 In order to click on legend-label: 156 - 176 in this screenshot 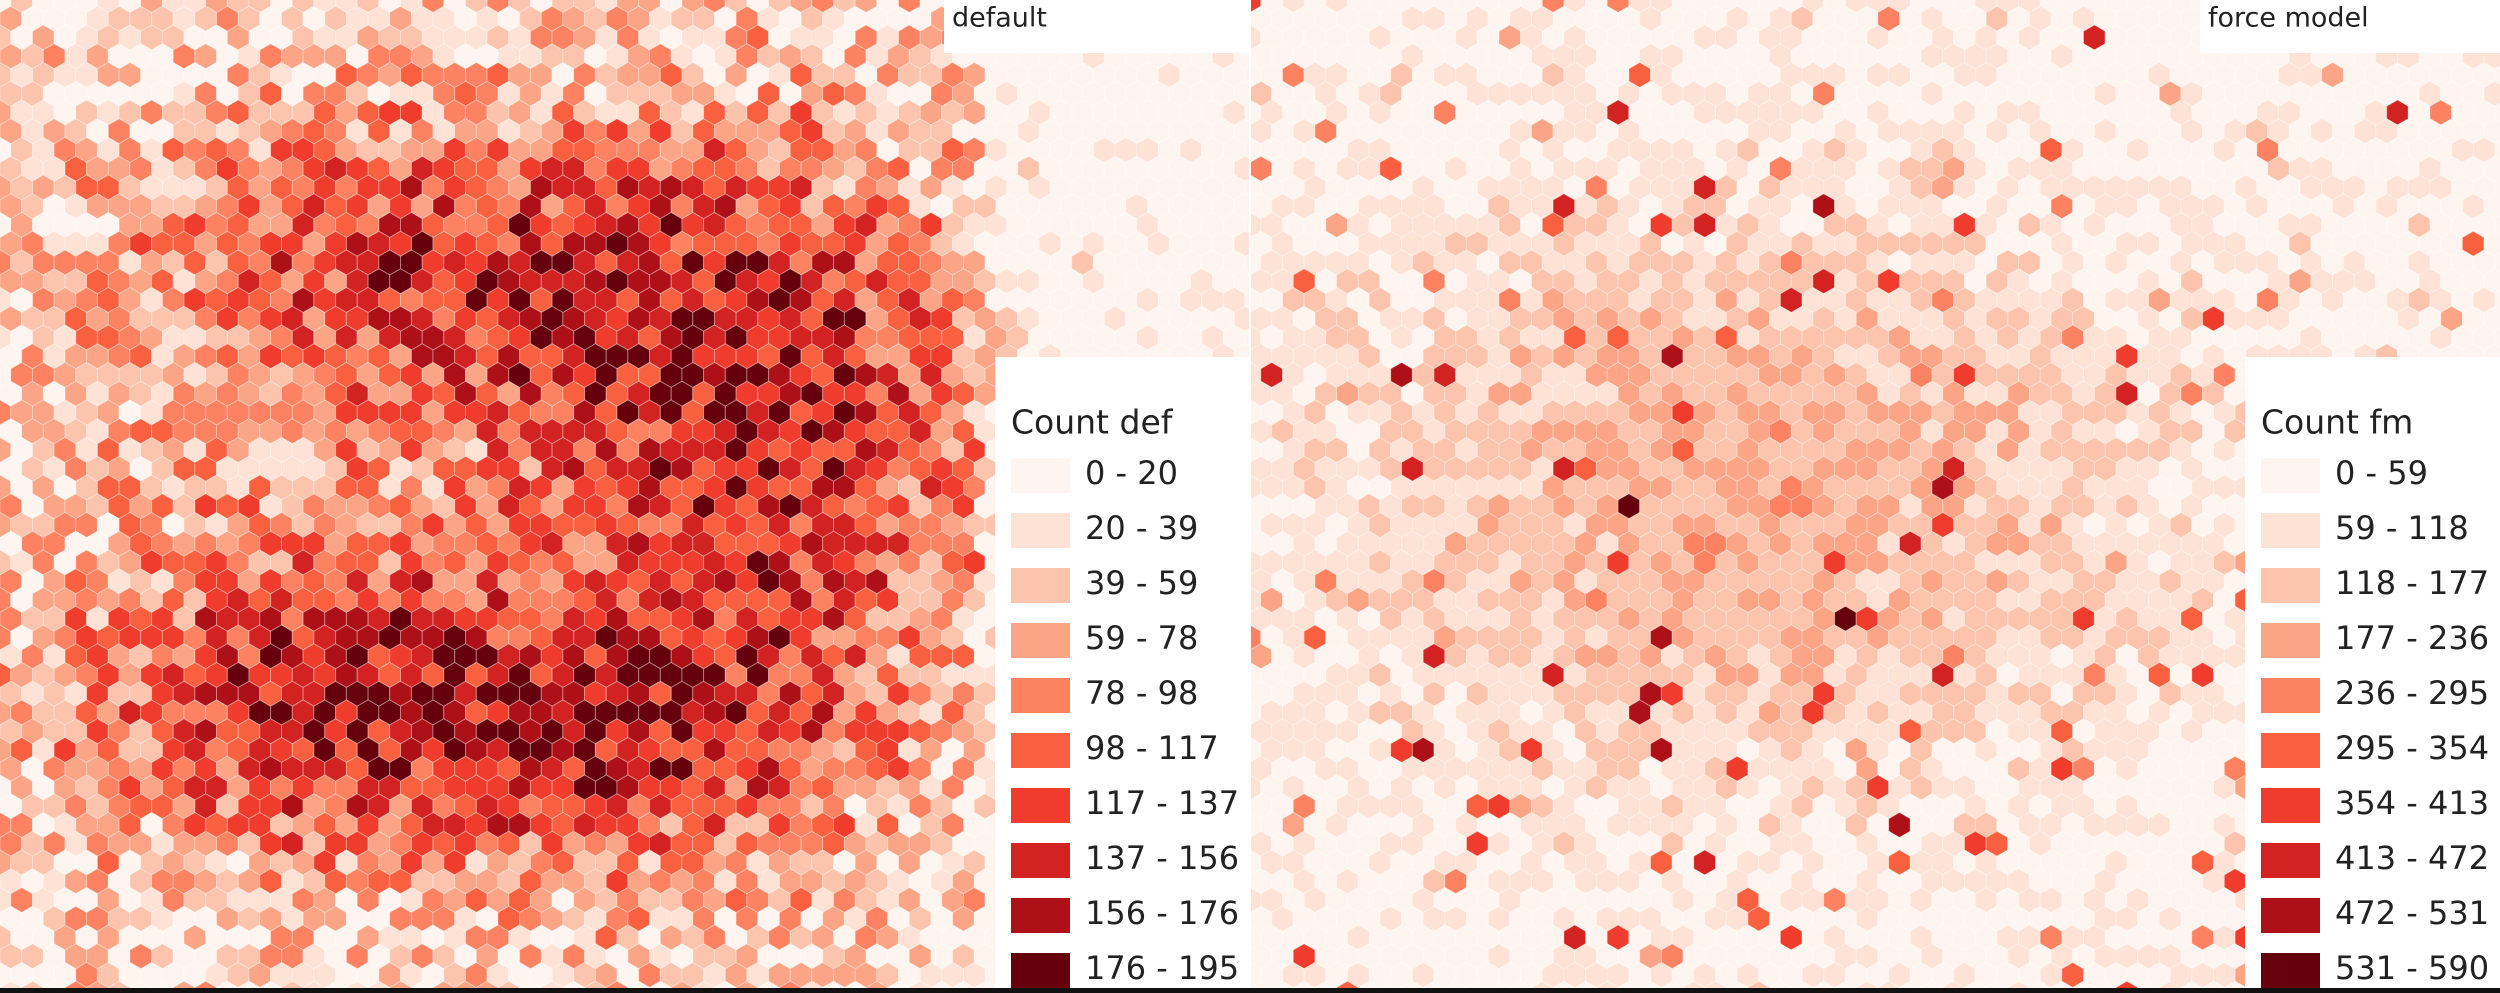, I will do `click(1162, 913)`.